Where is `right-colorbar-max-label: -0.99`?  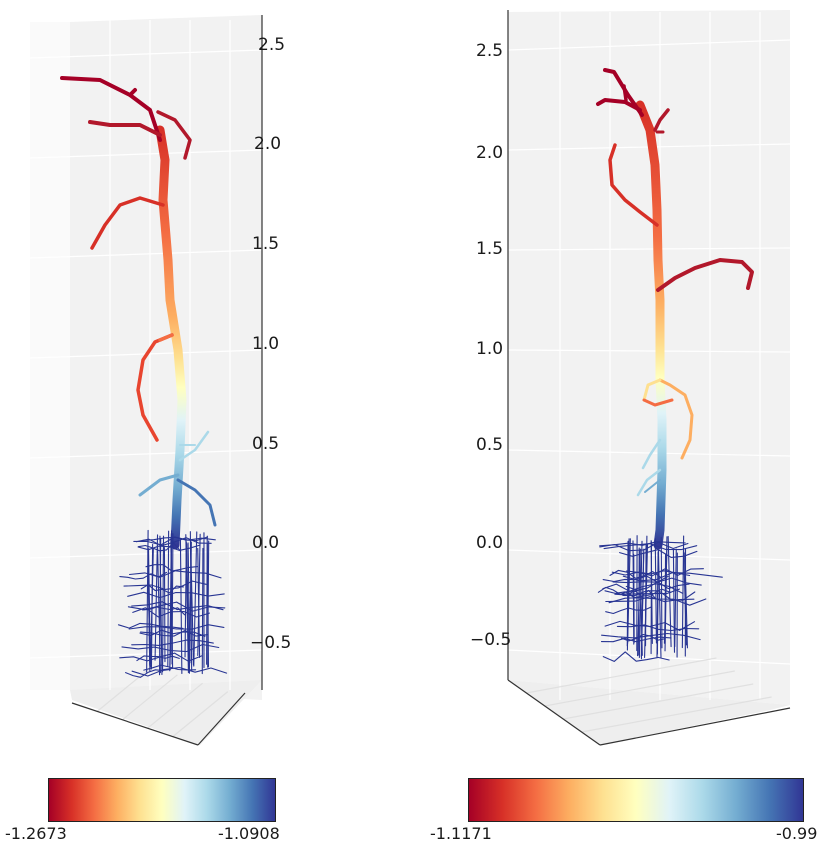 right-colorbar-max-label: -0.99 is located at coordinates (797, 833).